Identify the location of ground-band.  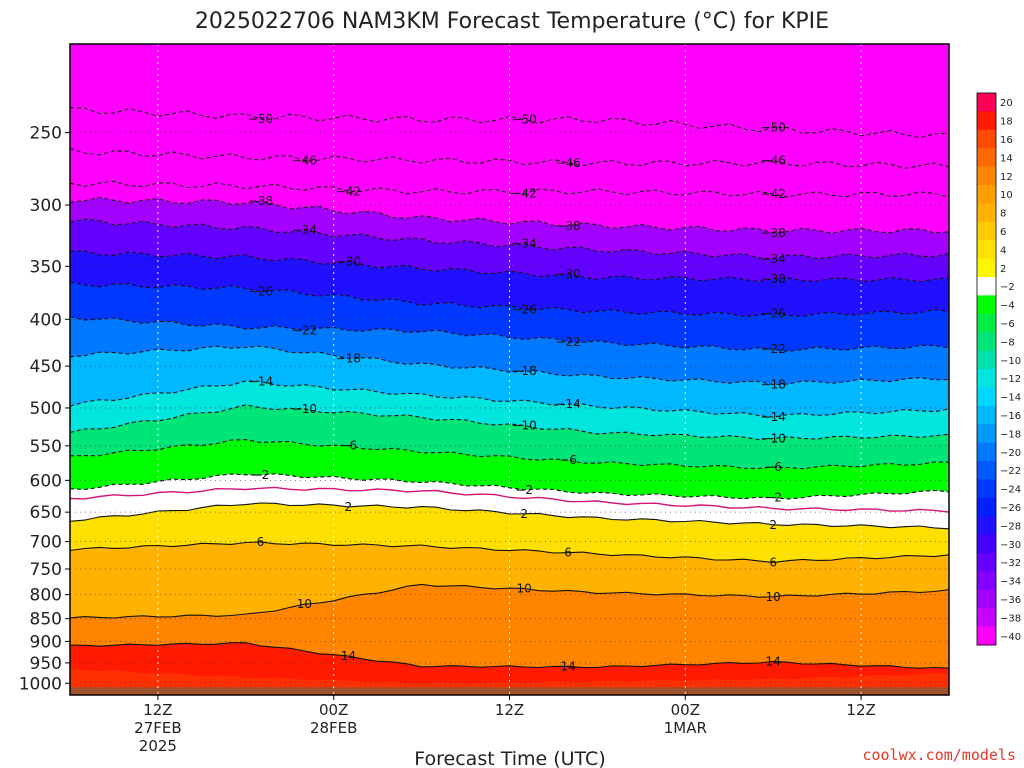
(509, 691).